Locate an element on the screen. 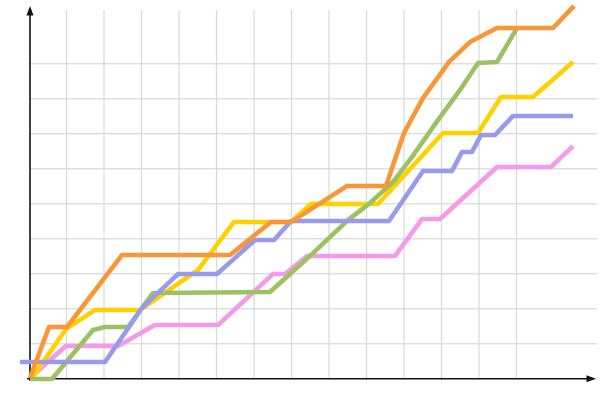 The image size is (600, 400). y-axis-arrowhead is located at coordinates (30, 11).